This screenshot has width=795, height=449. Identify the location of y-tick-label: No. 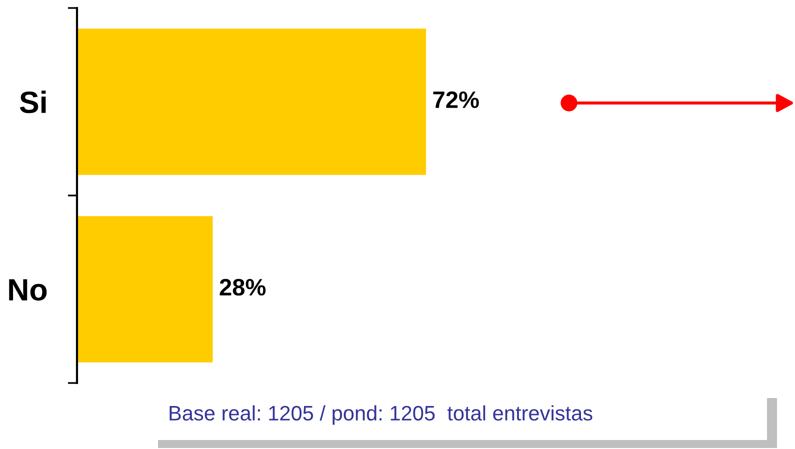
(28, 290).